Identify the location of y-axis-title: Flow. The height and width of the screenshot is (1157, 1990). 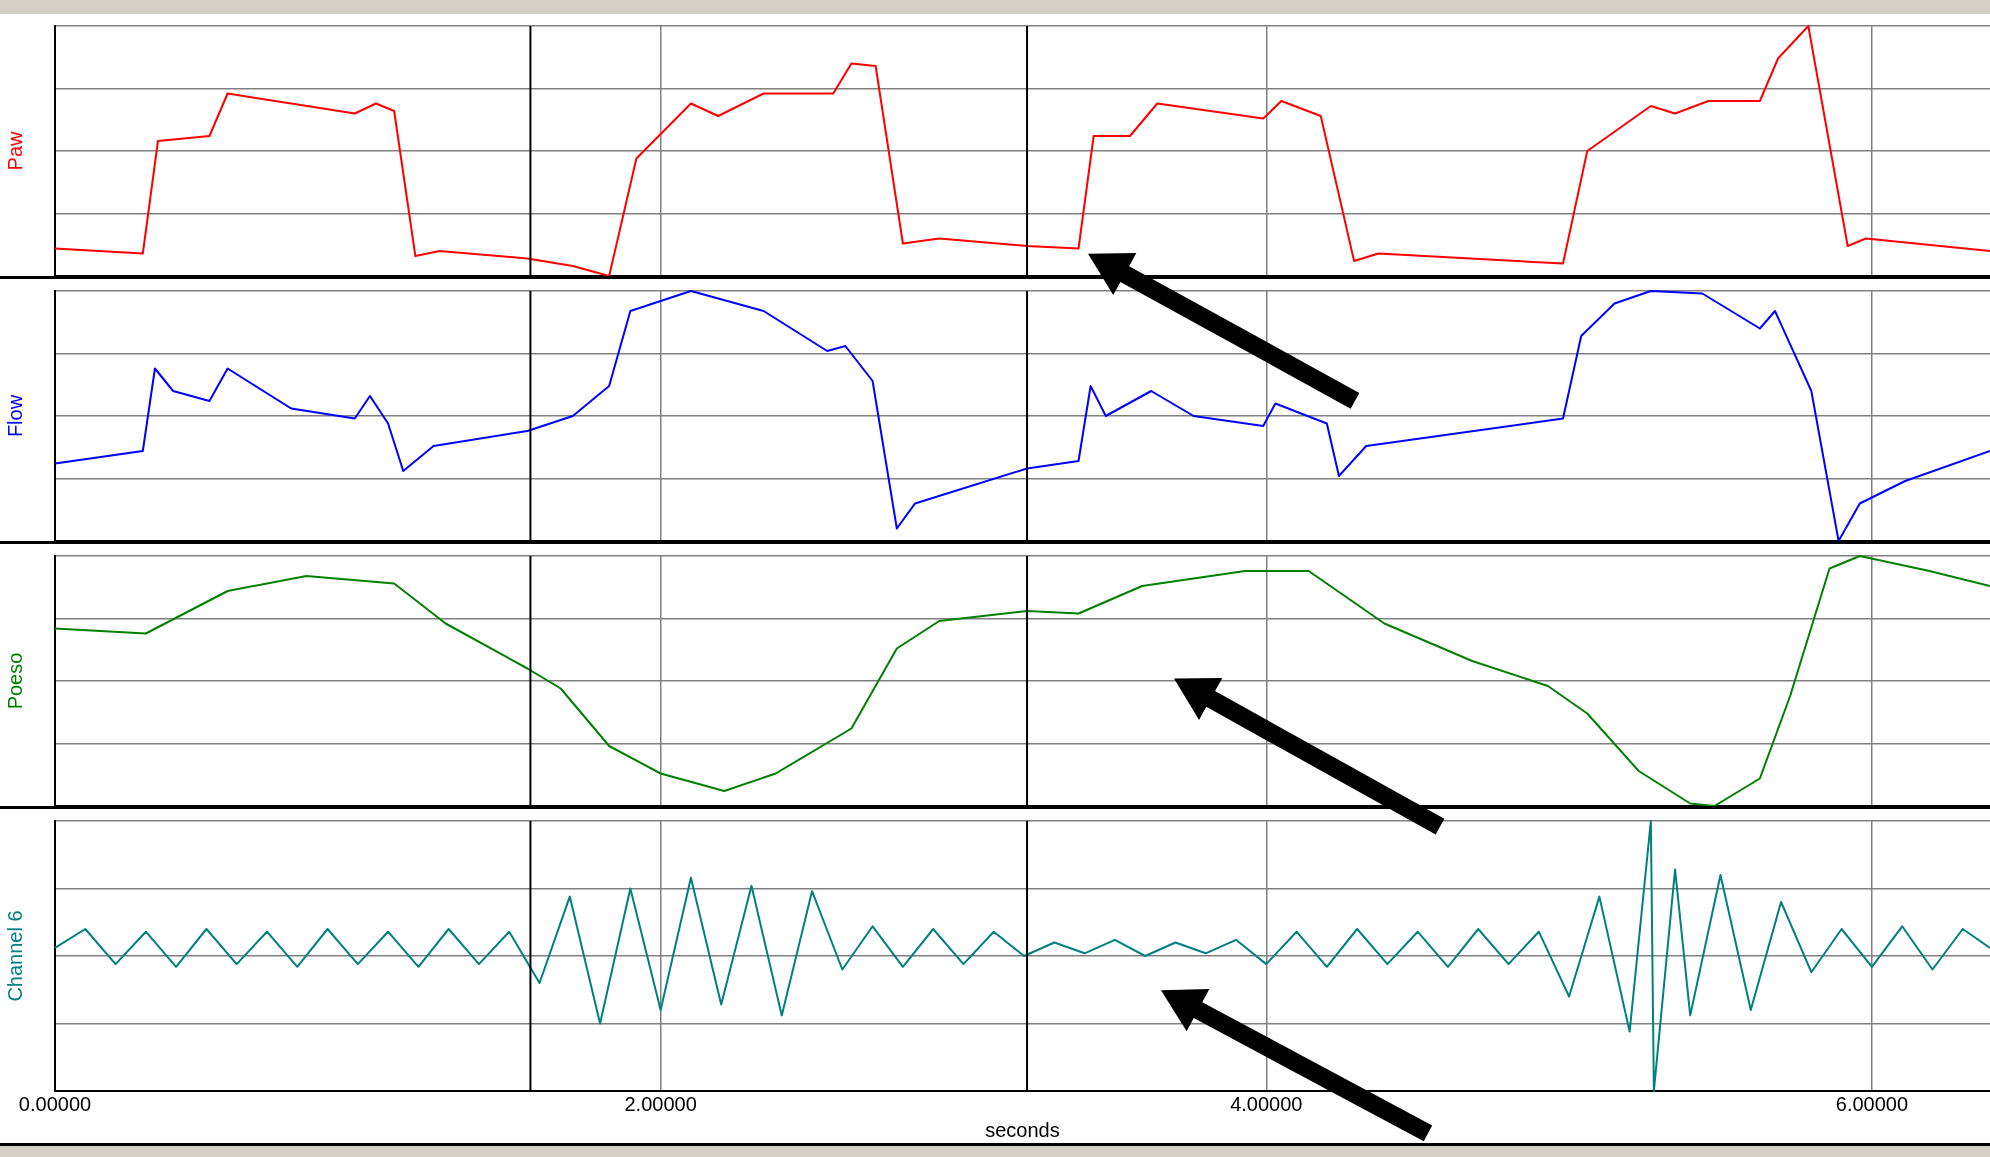
(14, 416).